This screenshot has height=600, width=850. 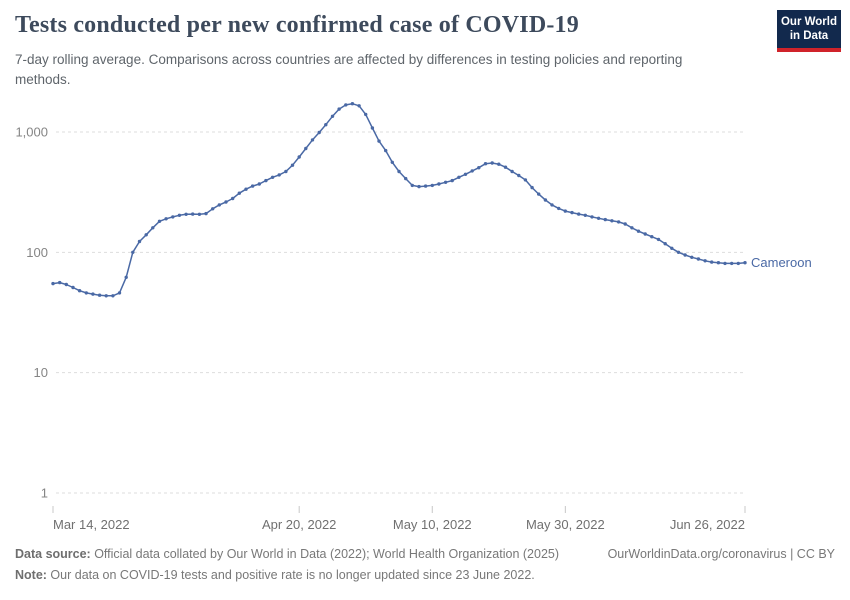 What do you see at coordinates (707, 524) in the screenshot?
I see `x-axis-tick-label: Jun 26, 2022` at bounding box center [707, 524].